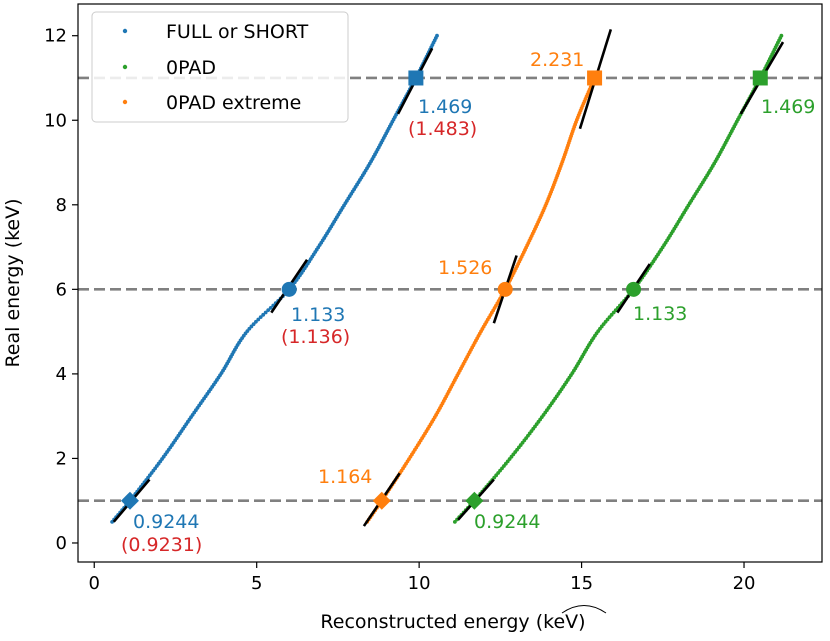 Image resolution: width=830 pixels, height=641 pixels. Describe the element at coordinates (55, 36) in the screenshot. I see `y-tick-label: 12` at that location.